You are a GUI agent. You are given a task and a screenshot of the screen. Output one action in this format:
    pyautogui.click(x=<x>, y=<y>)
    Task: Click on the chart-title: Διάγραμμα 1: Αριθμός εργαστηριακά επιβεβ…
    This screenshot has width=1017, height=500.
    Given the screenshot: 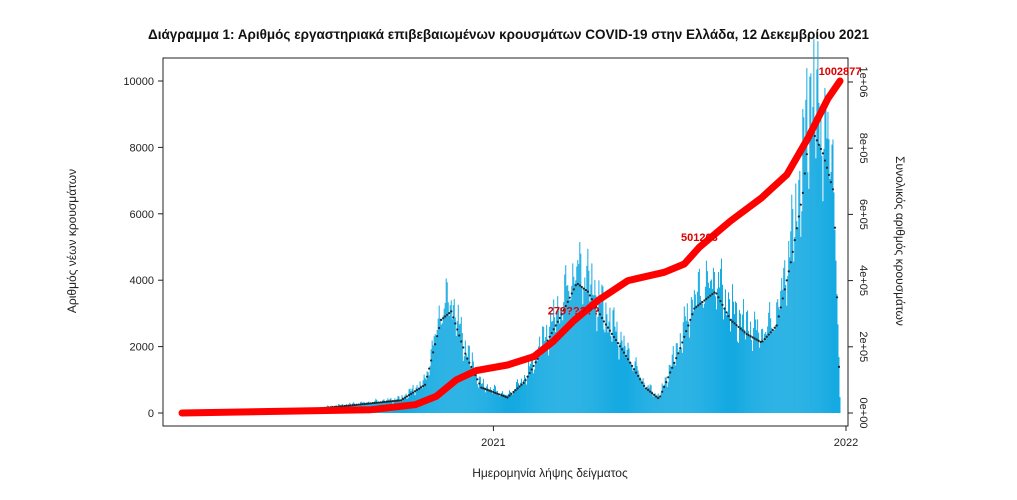 What is the action you would take?
    pyautogui.click(x=508, y=34)
    